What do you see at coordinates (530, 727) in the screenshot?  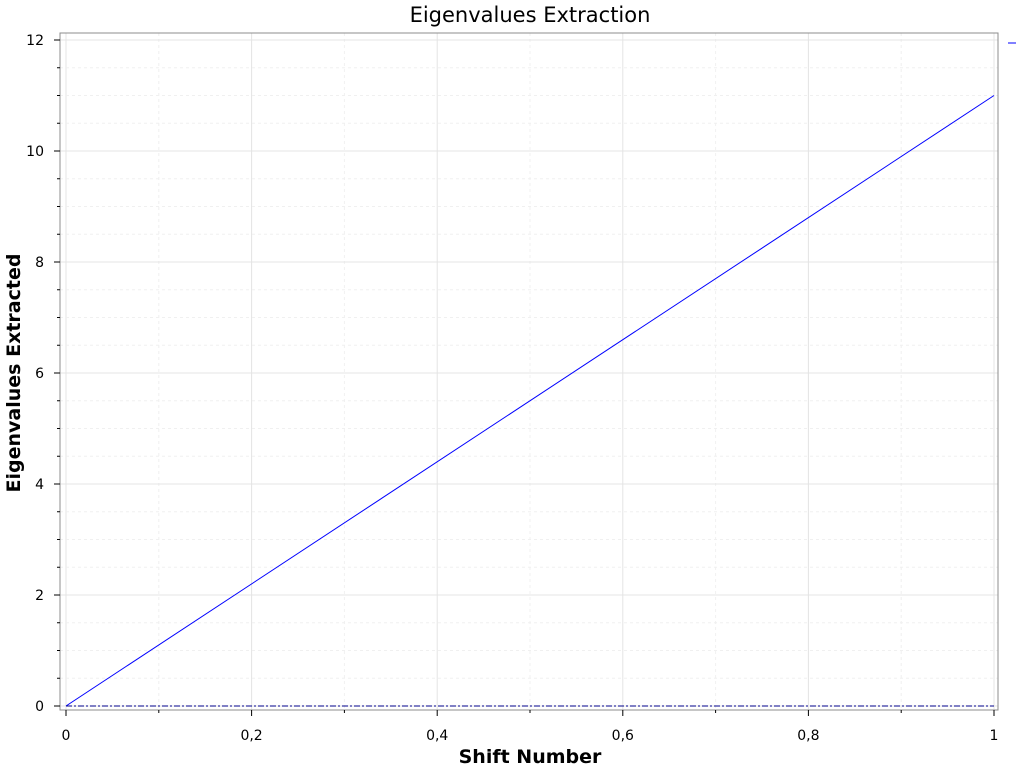 I see `x-axis-ticks: 0 0,2 0,4 0,6 0,8 1` at bounding box center [530, 727].